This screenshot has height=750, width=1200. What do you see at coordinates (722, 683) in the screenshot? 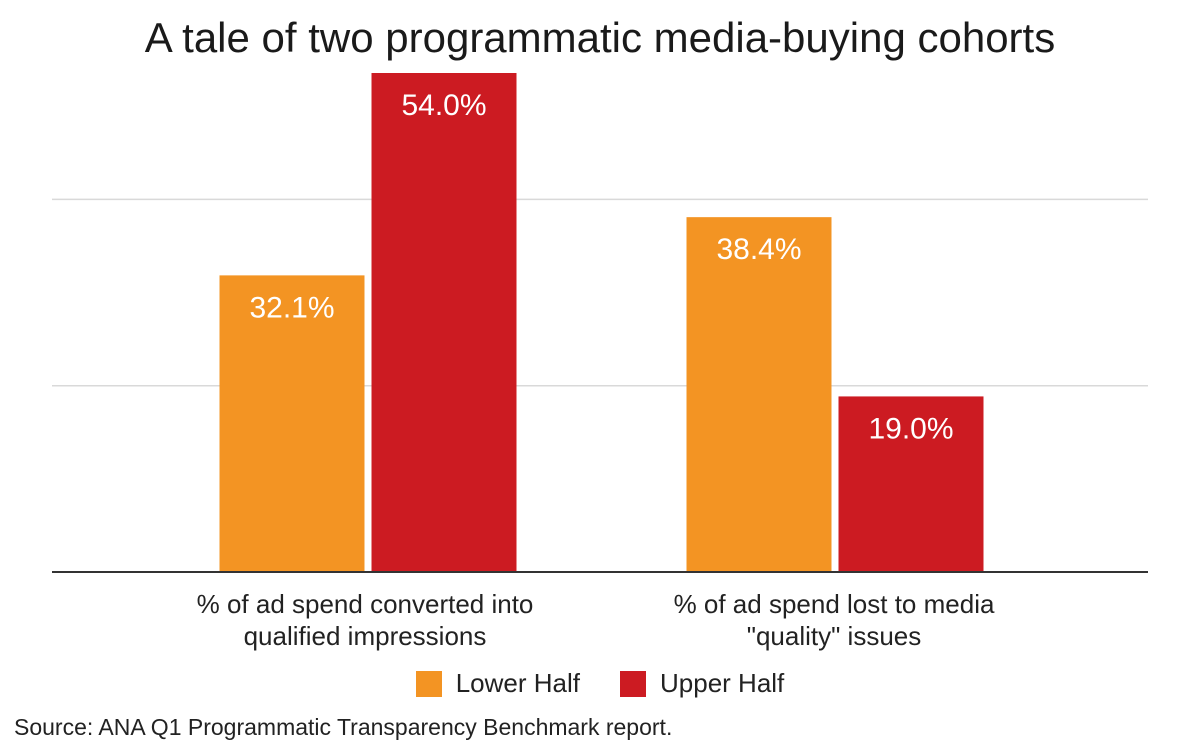
I see `legend-label-upper-half: Upper Half` at bounding box center [722, 683].